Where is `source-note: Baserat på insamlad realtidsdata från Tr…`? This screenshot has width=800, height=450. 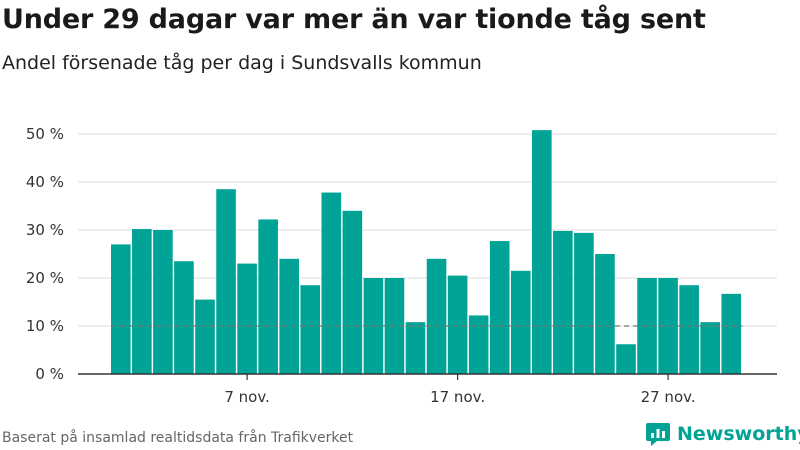
source-note: Baserat på insamlad realtidsdata från Tr… is located at coordinates (178, 438).